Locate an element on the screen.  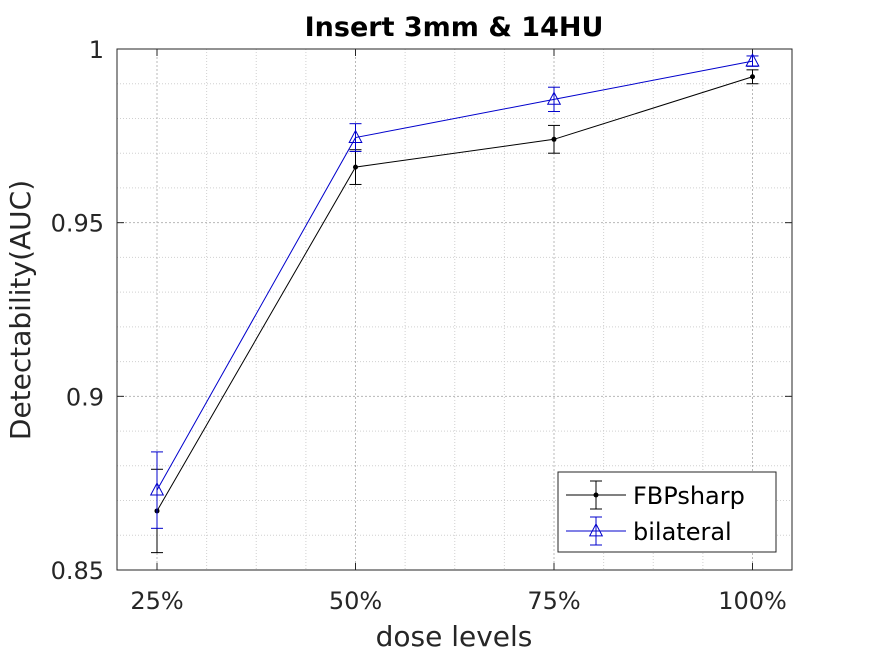
legend-item: bilateral is located at coordinates (649, 531).